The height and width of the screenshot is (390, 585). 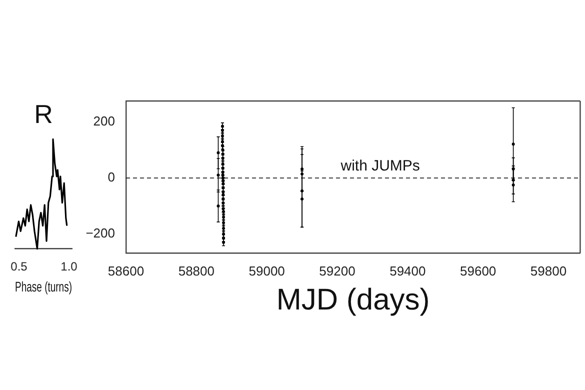 I want to click on y-tick-label: −200, so click(x=100, y=233).